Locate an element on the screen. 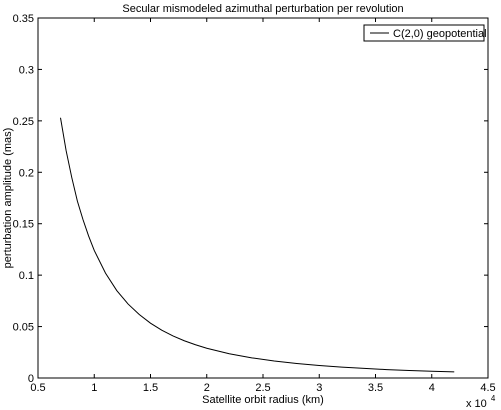  legend-box is located at coordinates (424, 33).